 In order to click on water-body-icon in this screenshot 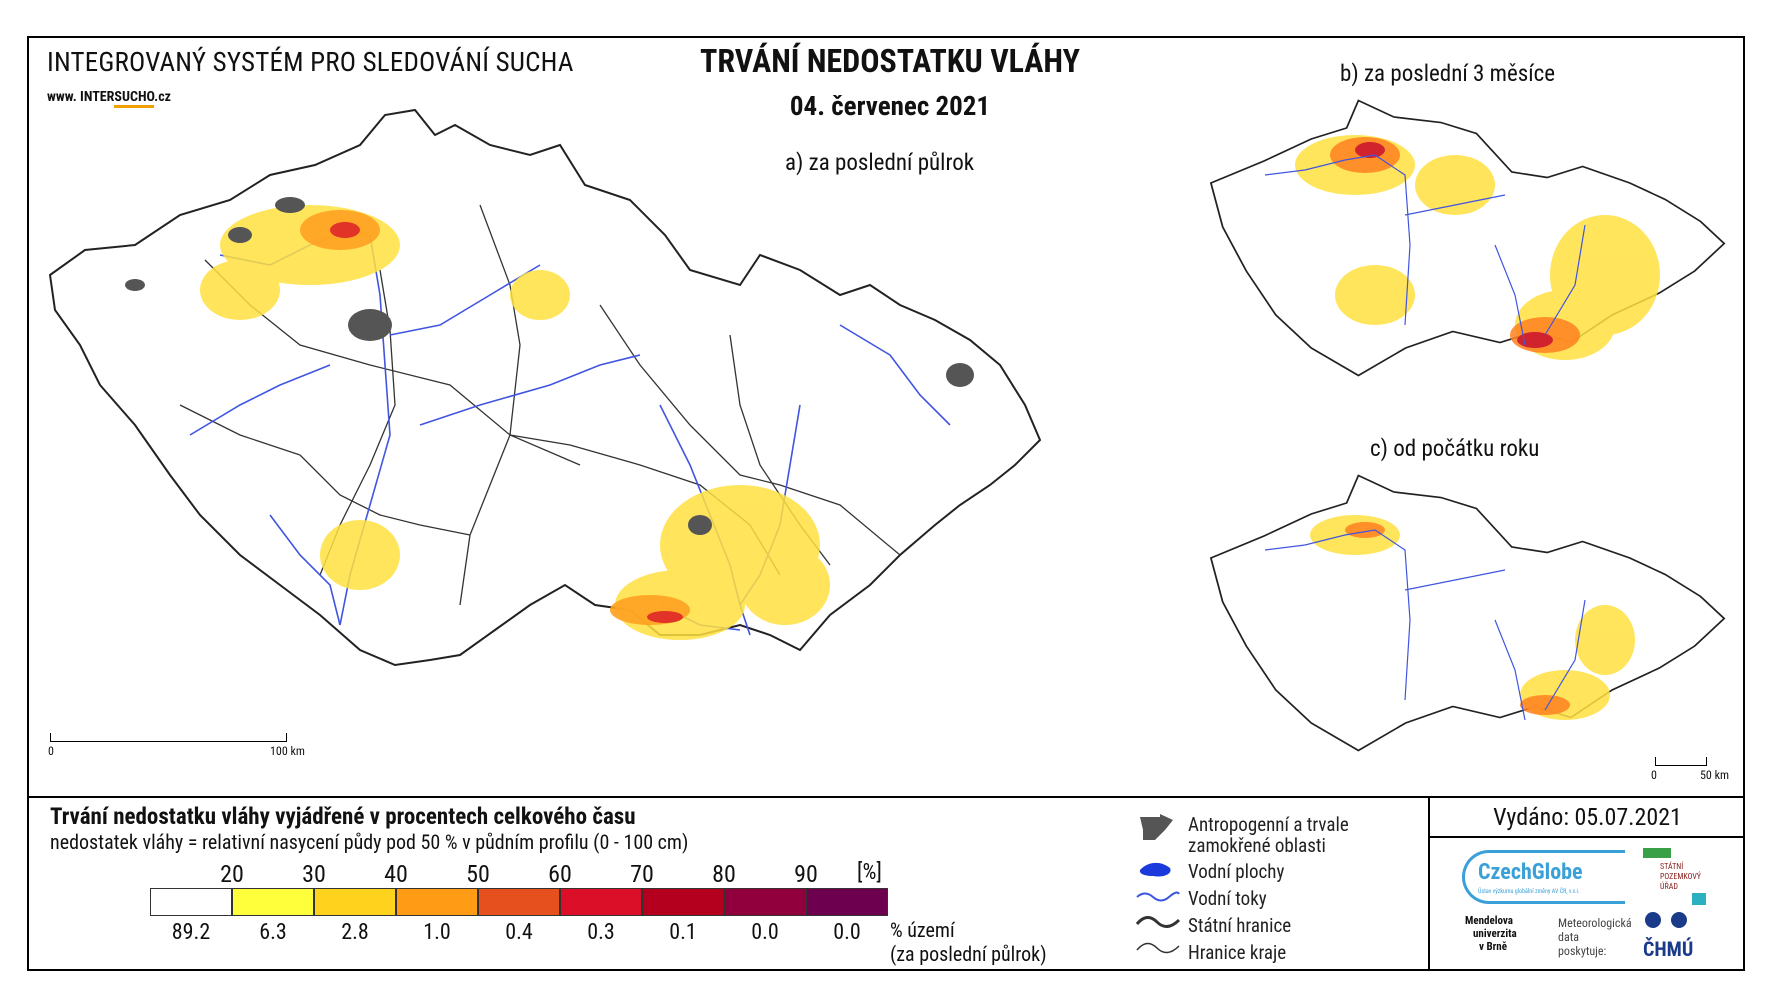, I will do `click(1155, 869)`.